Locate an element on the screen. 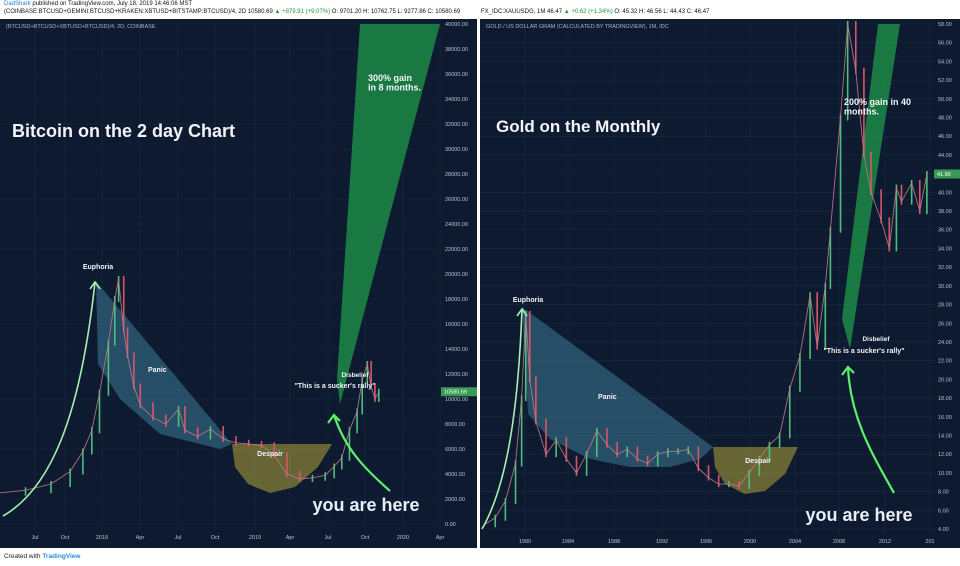  tradingview-logo: TradingView is located at coordinates (61, 556).